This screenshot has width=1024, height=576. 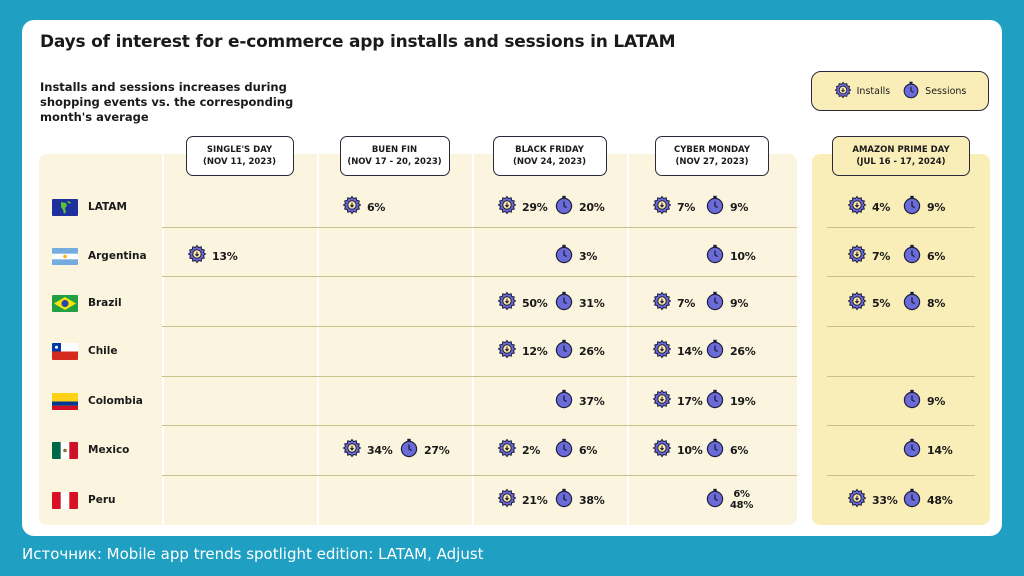 I want to click on metric-label: 27%, so click(x=437, y=450).